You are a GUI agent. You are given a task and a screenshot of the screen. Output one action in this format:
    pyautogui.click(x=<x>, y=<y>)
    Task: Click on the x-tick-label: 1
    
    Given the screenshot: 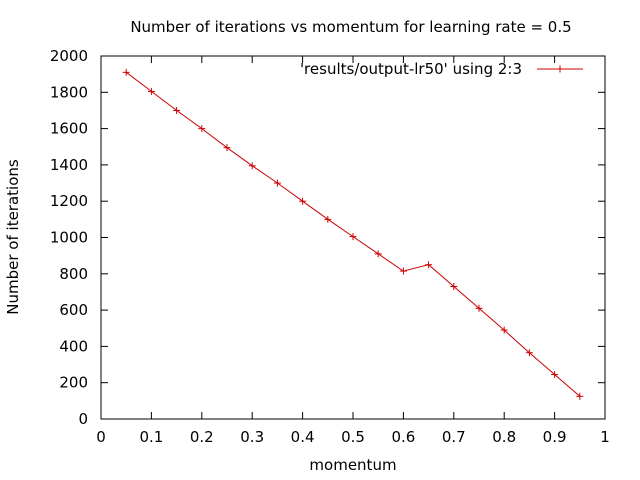 What is the action you would take?
    pyautogui.click(x=605, y=437)
    